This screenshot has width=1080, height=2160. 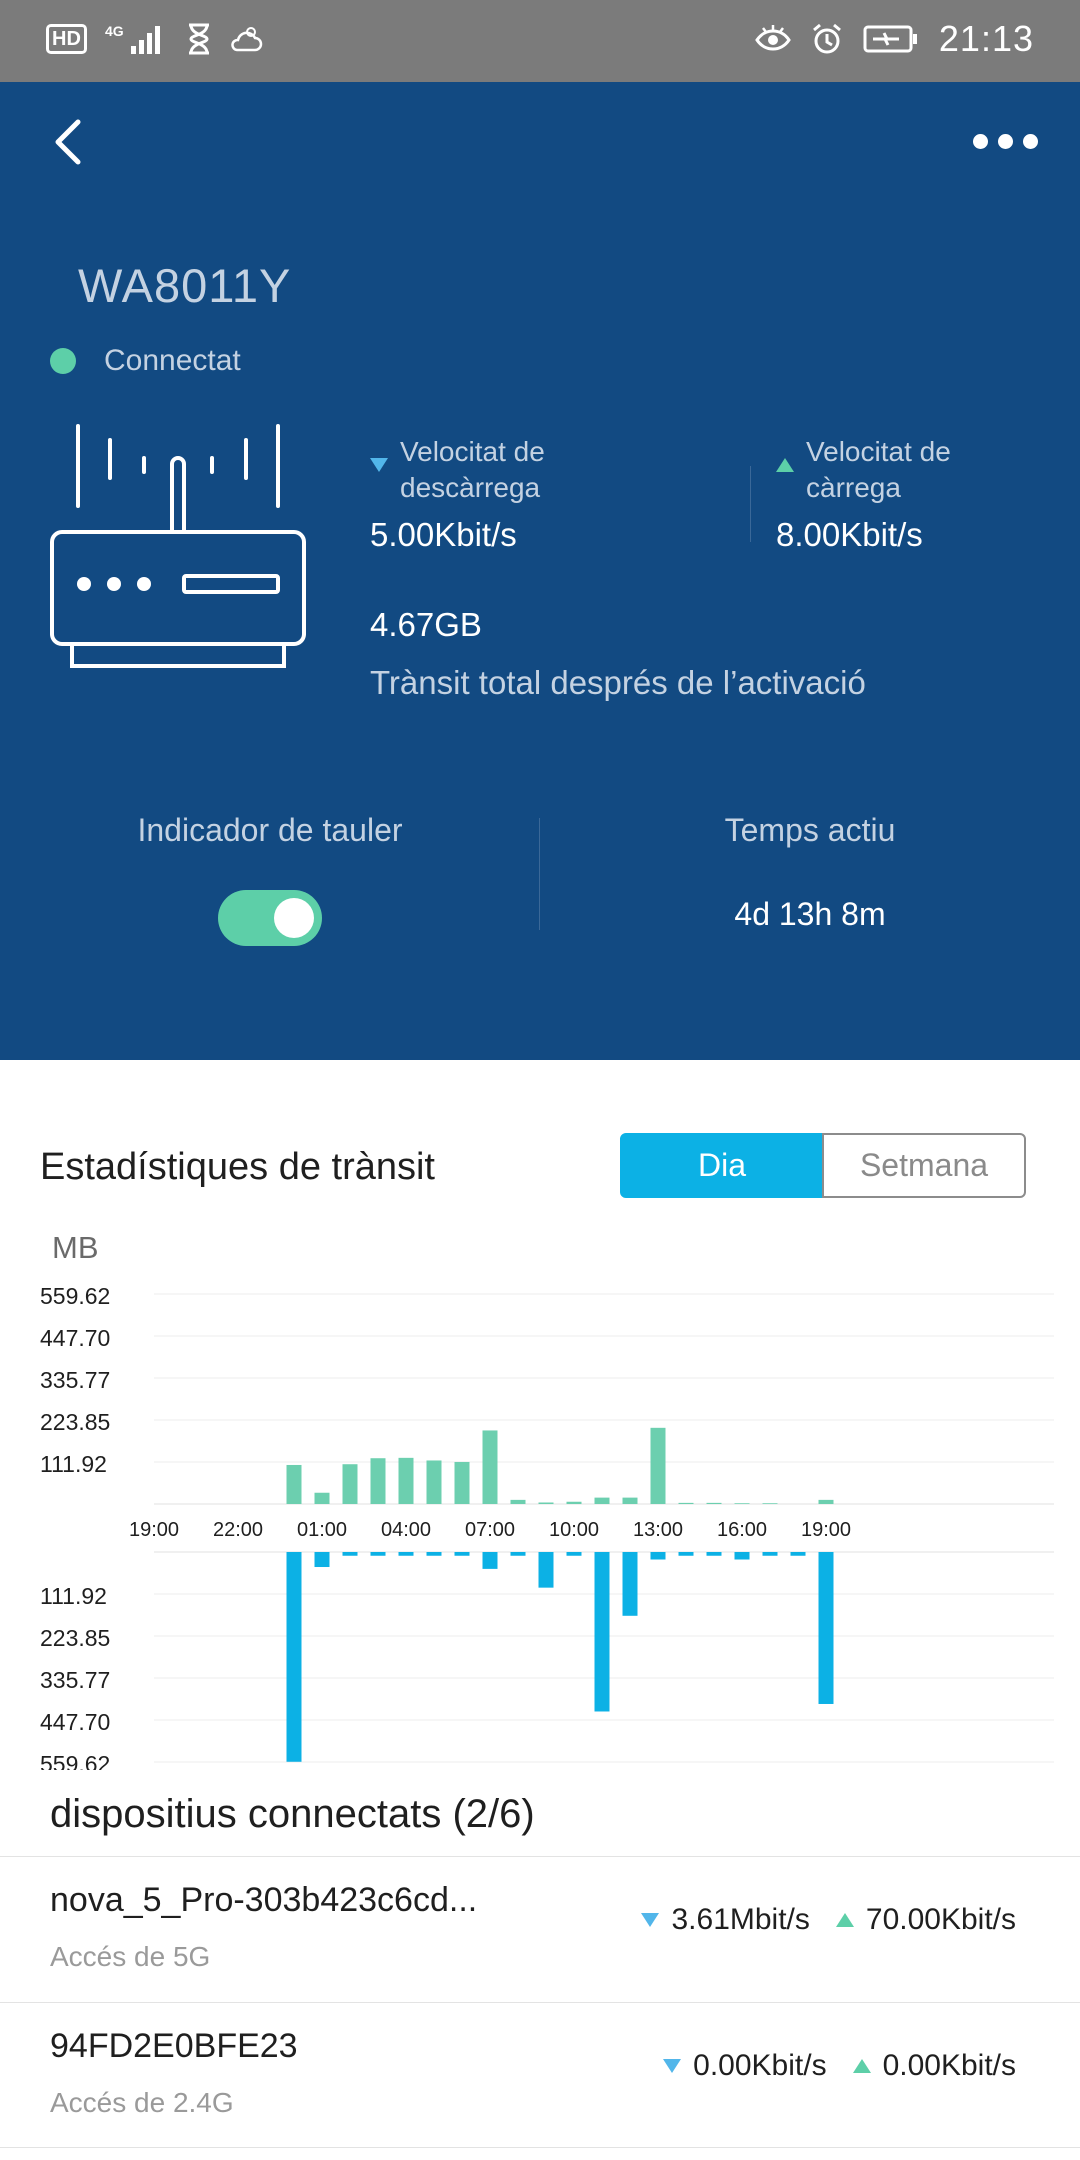 What do you see at coordinates (75, 1247) in the screenshot?
I see `y-axis-label: MB` at bounding box center [75, 1247].